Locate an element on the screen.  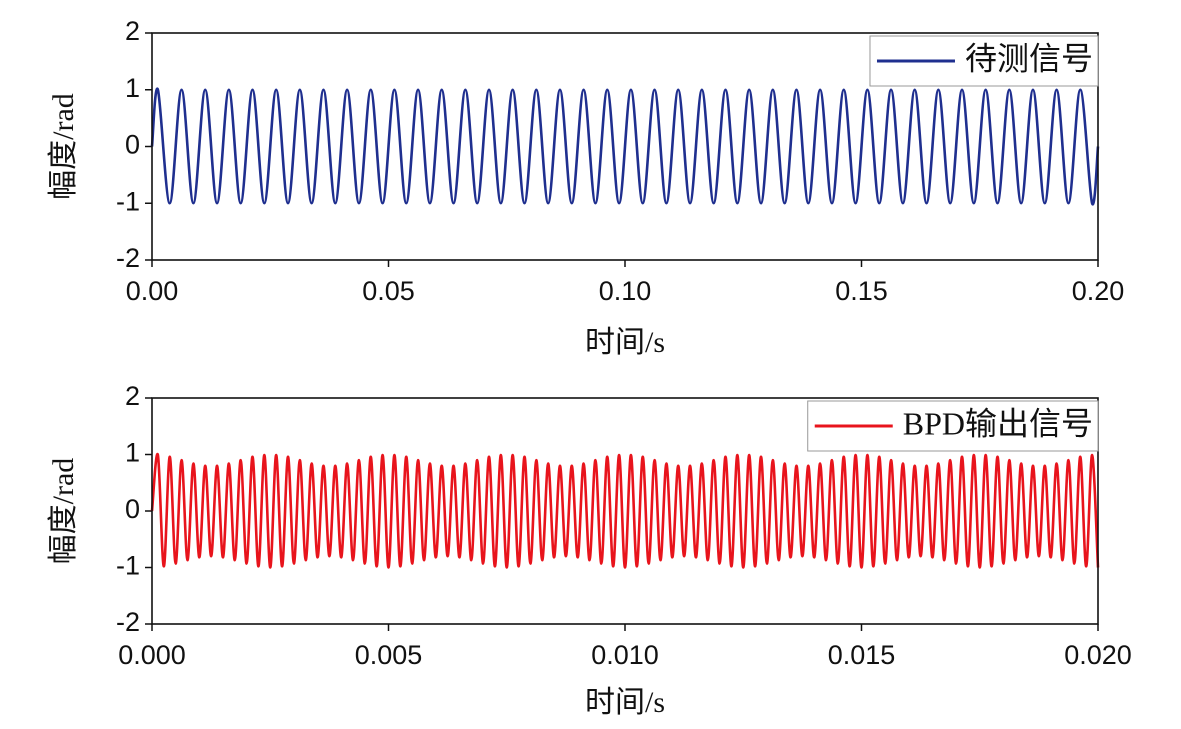
x-tick-label: 0.15 is located at coordinates (861, 291).